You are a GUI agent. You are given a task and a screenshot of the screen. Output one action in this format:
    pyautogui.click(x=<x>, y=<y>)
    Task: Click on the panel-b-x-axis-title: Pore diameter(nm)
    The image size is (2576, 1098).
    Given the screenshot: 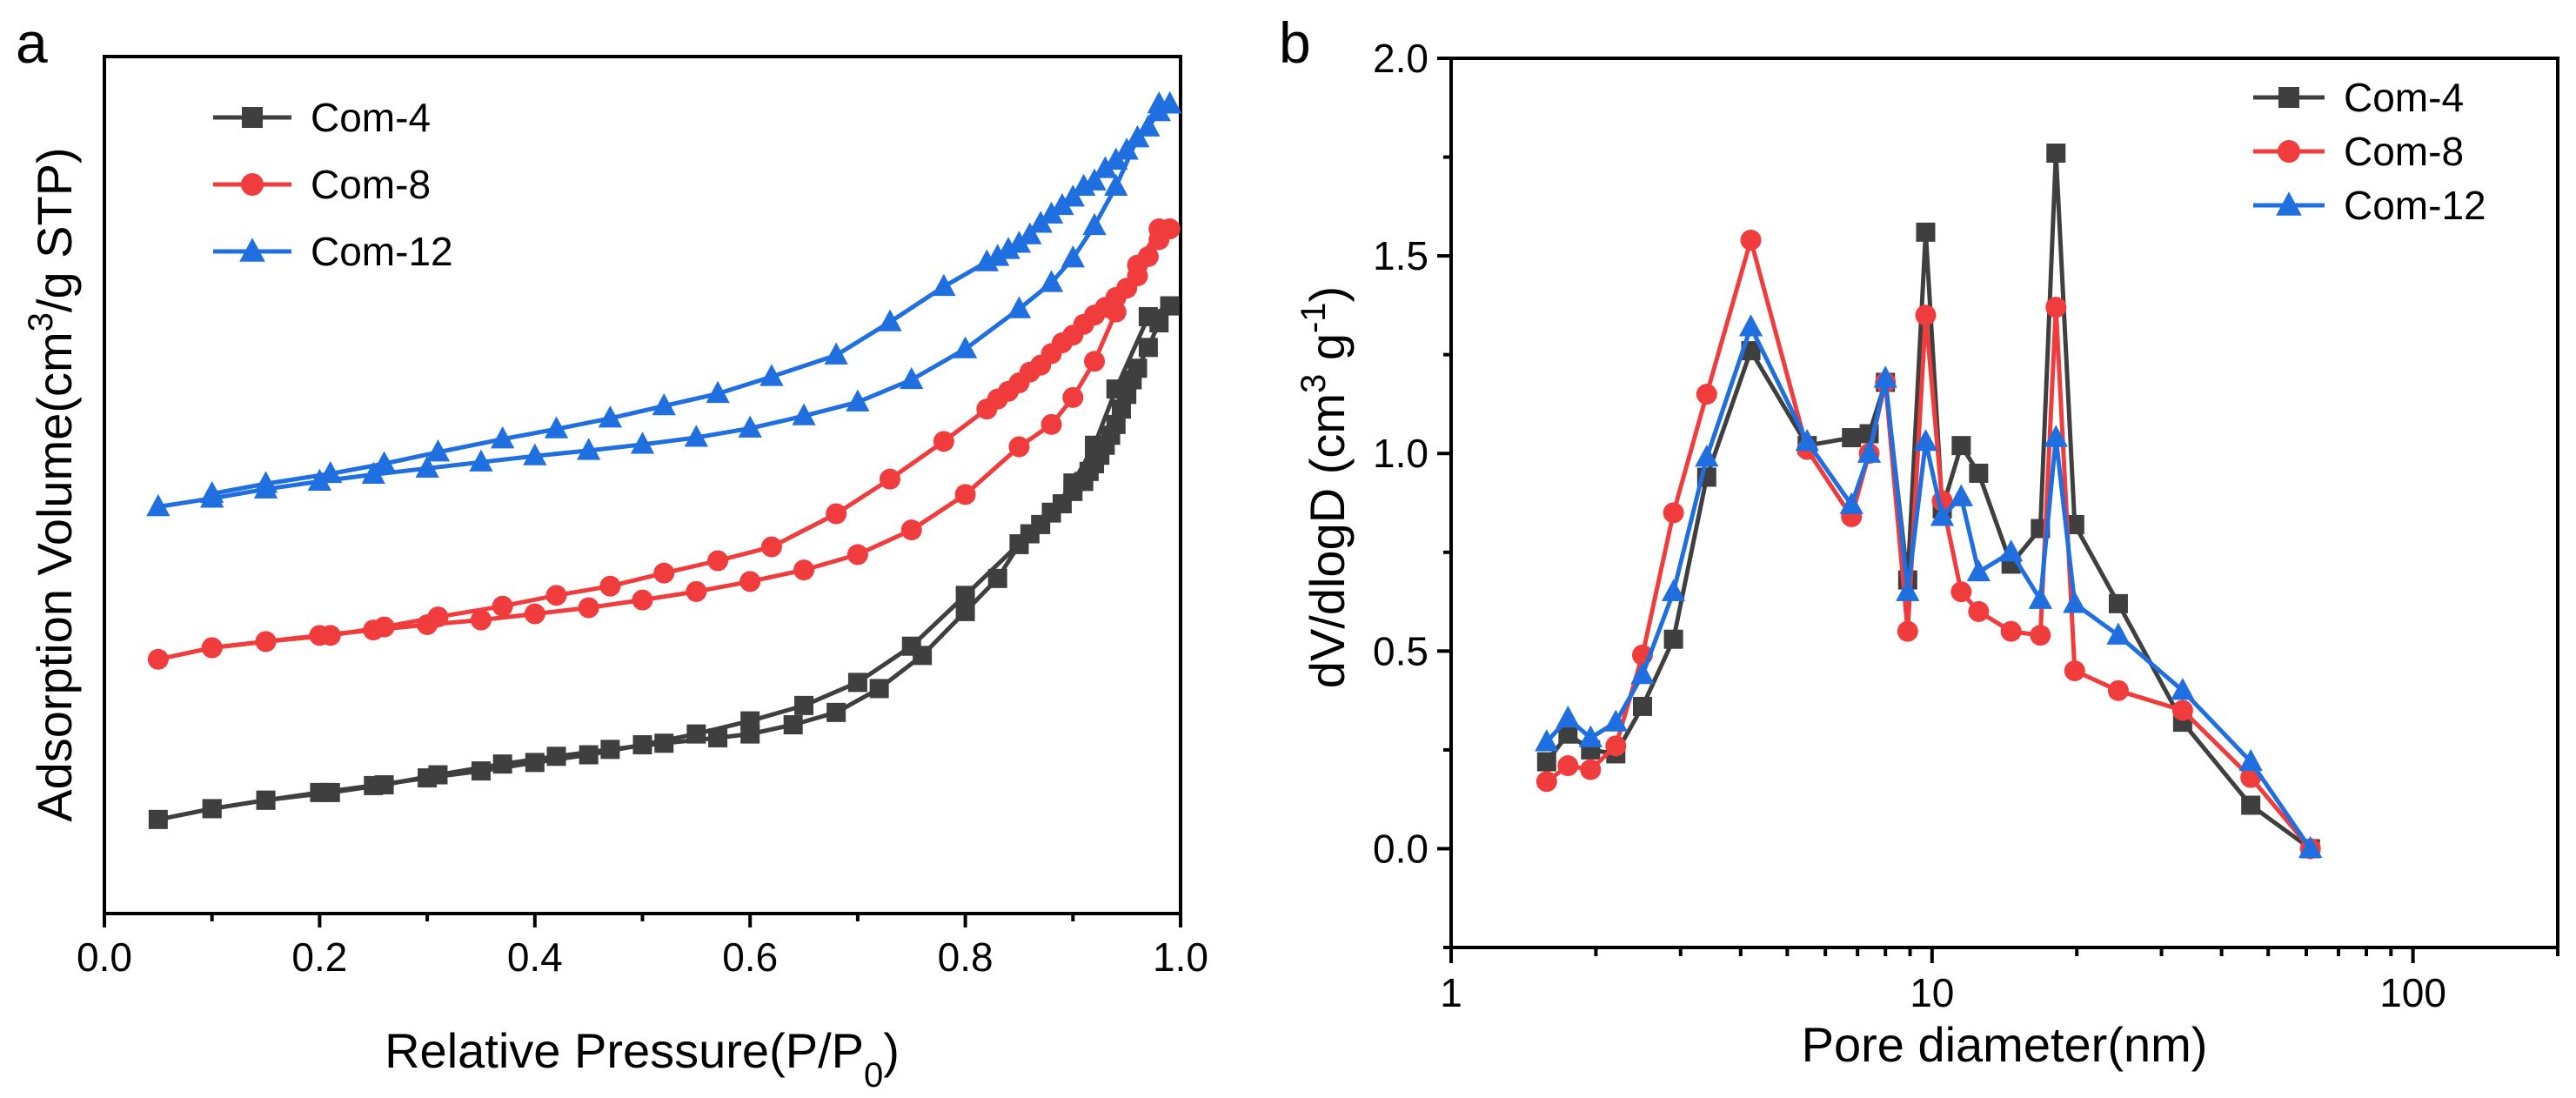 What is the action you would take?
    pyautogui.click(x=2005, y=1045)
    